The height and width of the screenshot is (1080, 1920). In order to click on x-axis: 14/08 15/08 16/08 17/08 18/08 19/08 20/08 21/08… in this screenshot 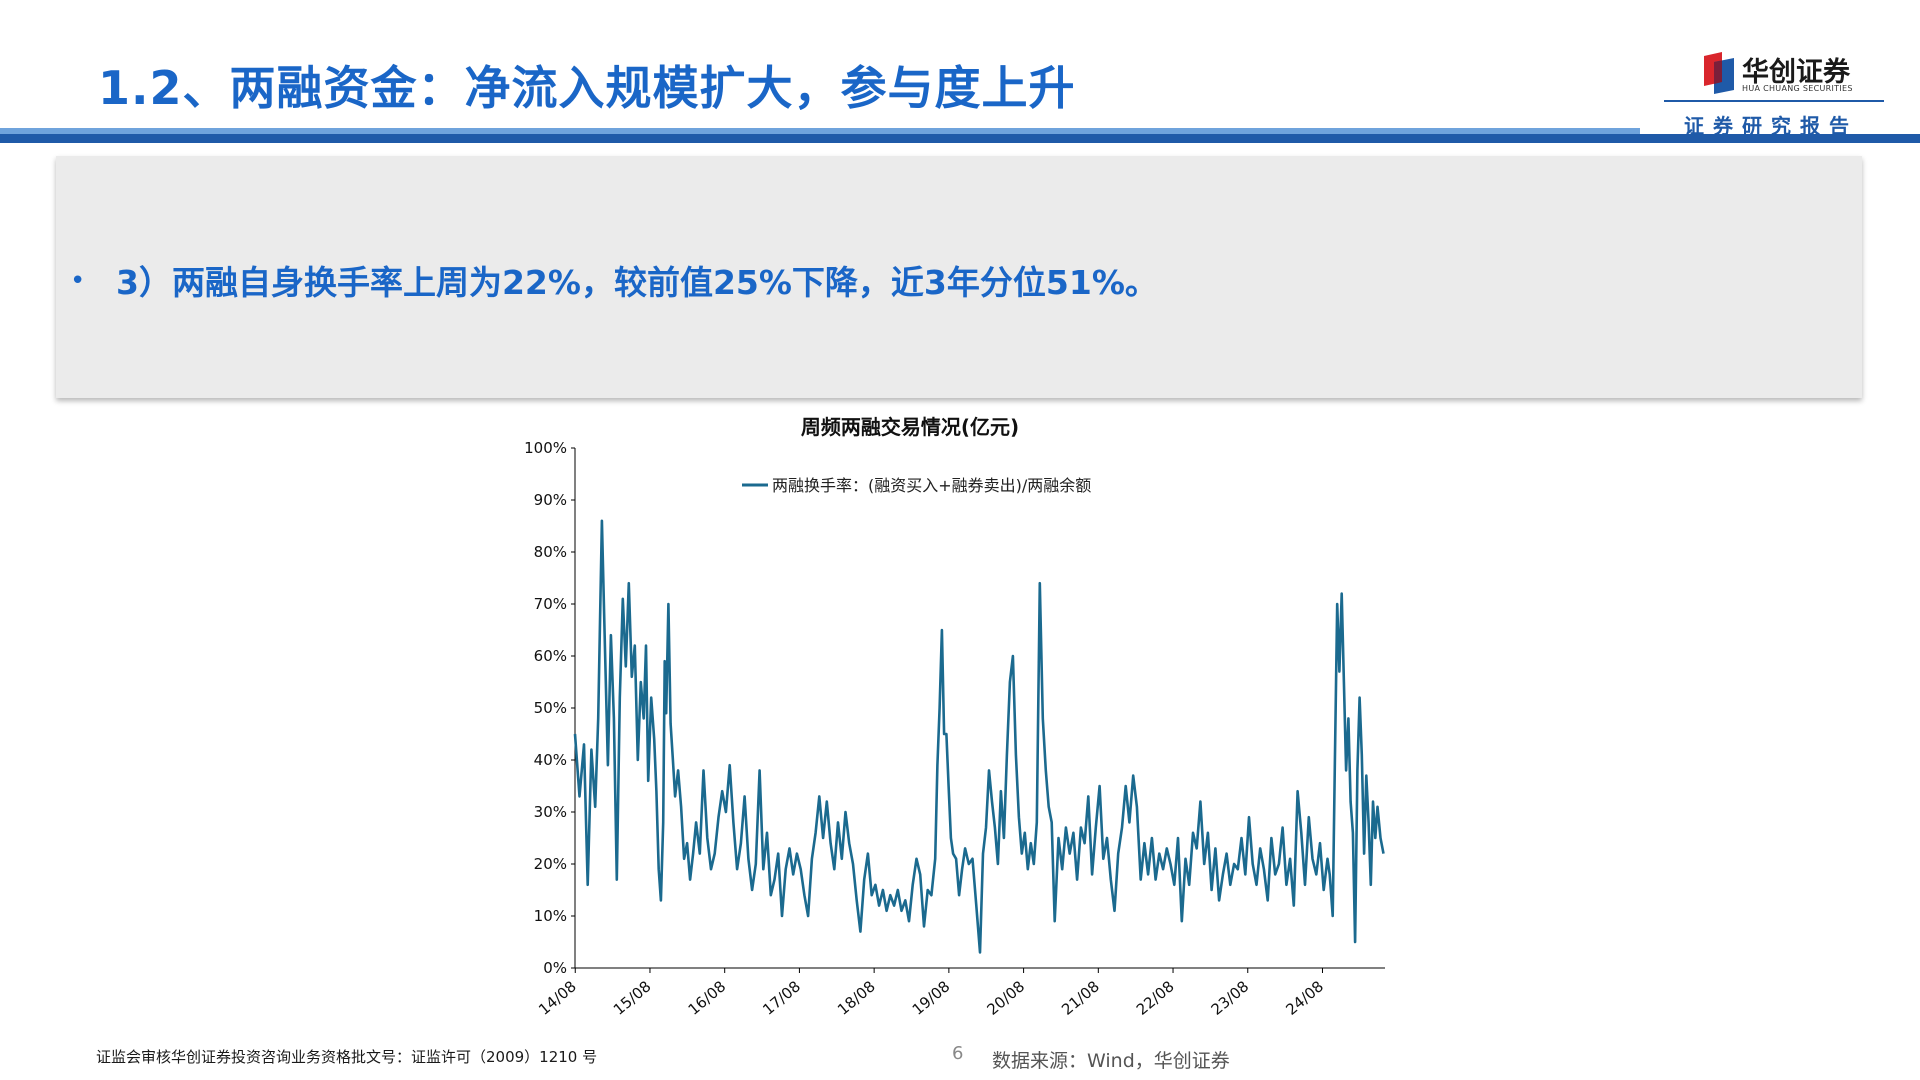, I will do `click(960, 993)`.